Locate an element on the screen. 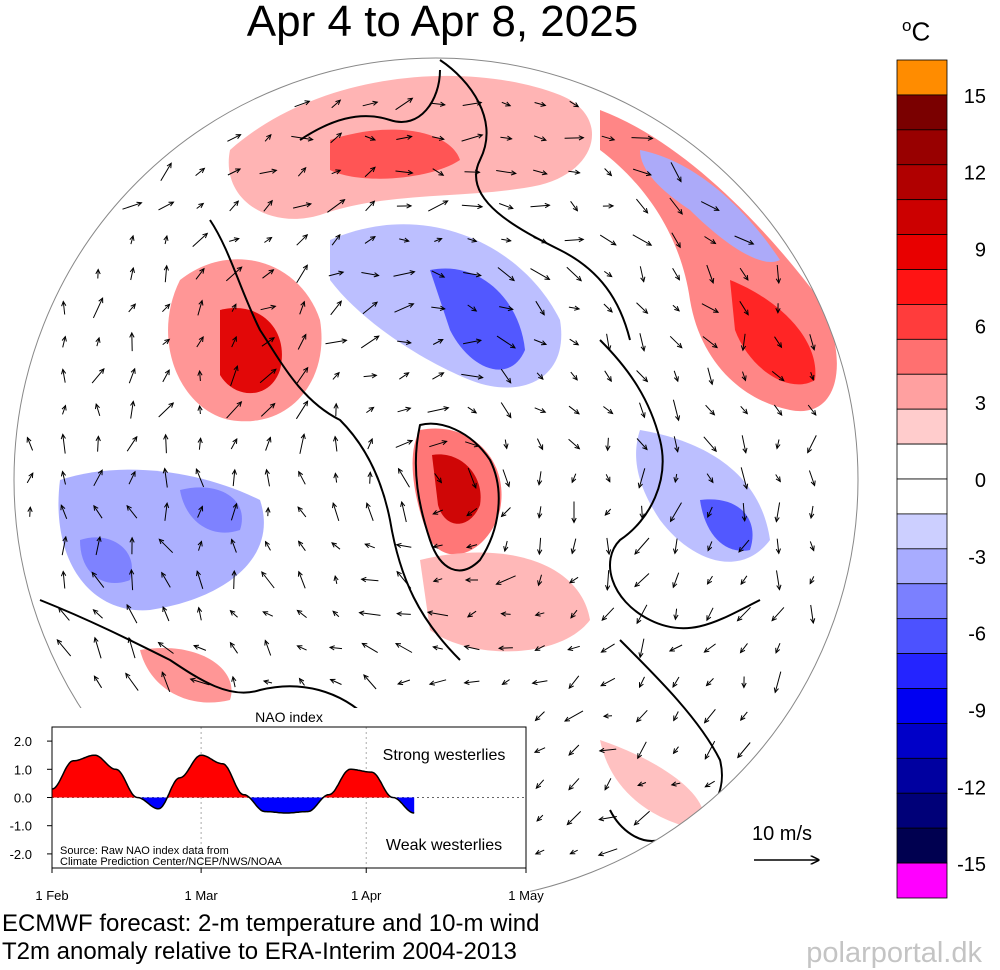 This screenshot has width=1000, height=970. colorbar-swatches is located at coordinates (922, 479).